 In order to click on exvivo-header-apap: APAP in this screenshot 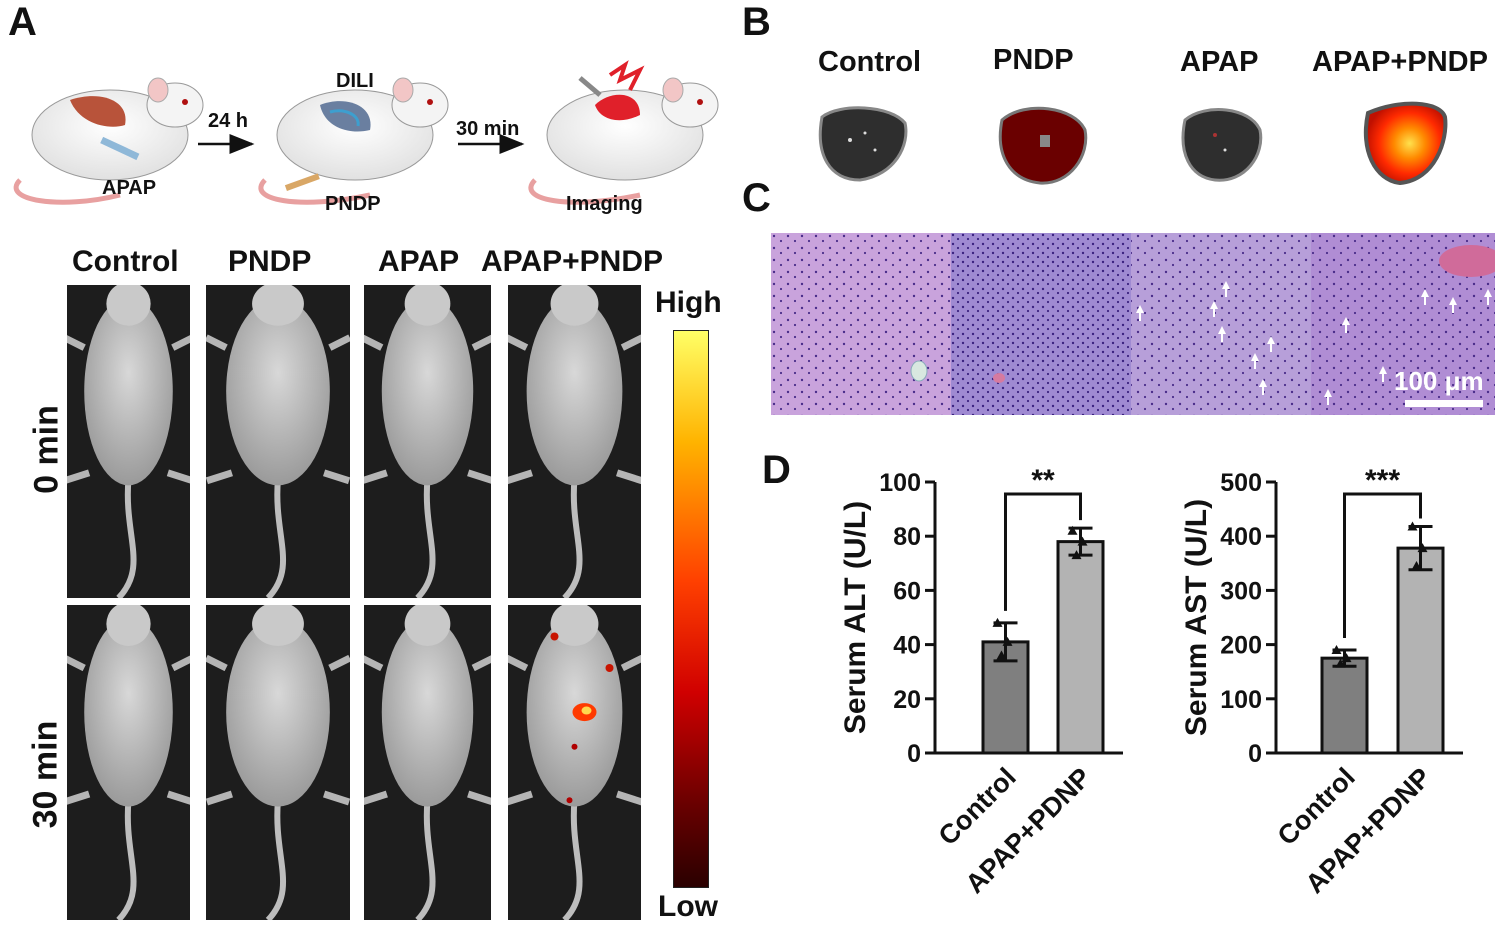, I will do `click(1219, 62)`.